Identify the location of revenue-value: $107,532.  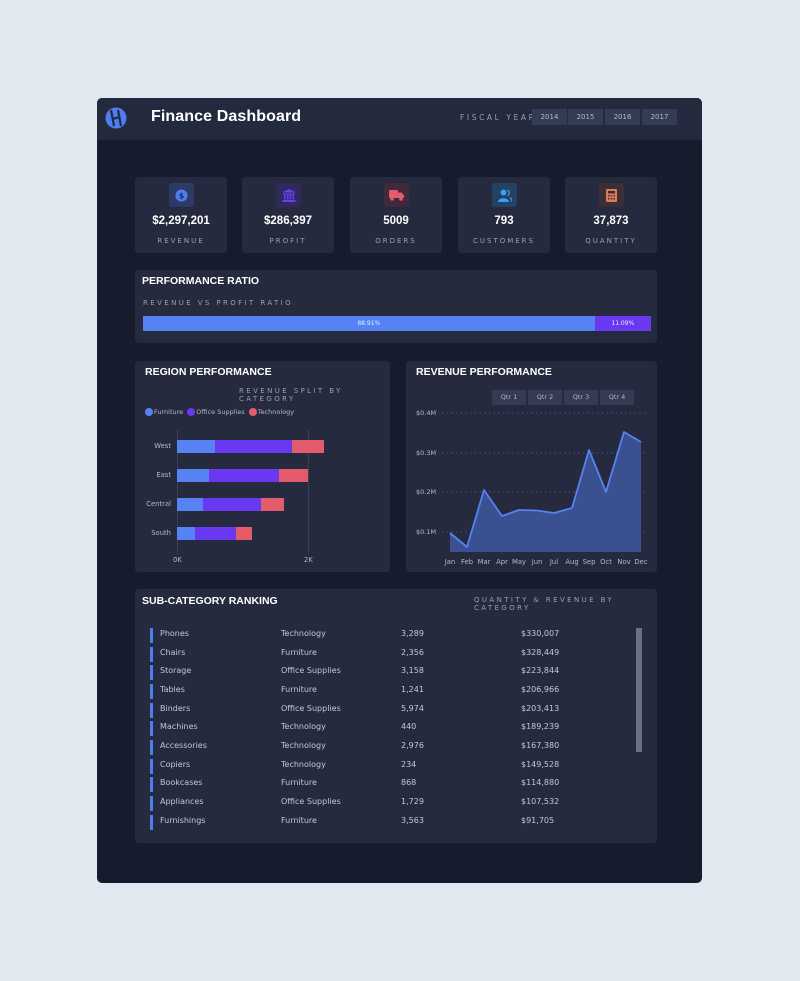
(540, 801).